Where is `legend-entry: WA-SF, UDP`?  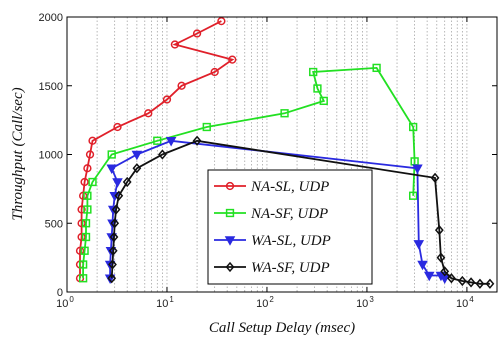
legend-entry: WA-SF, UDP is located at coordinates (272, 268).